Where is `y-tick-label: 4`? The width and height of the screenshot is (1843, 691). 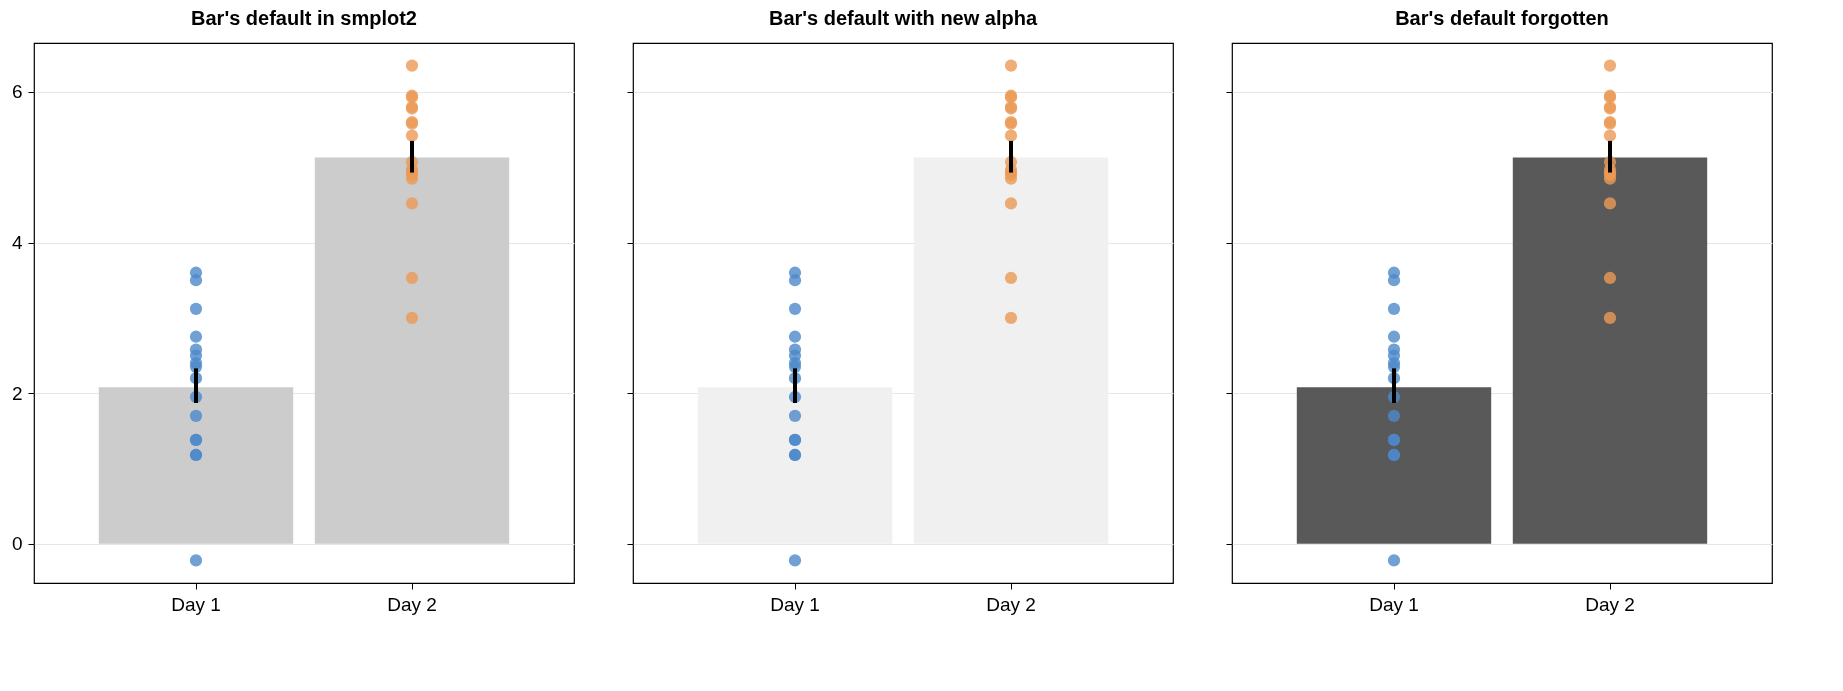 y-tick-label: 4 is located at coordinates (17, 243).